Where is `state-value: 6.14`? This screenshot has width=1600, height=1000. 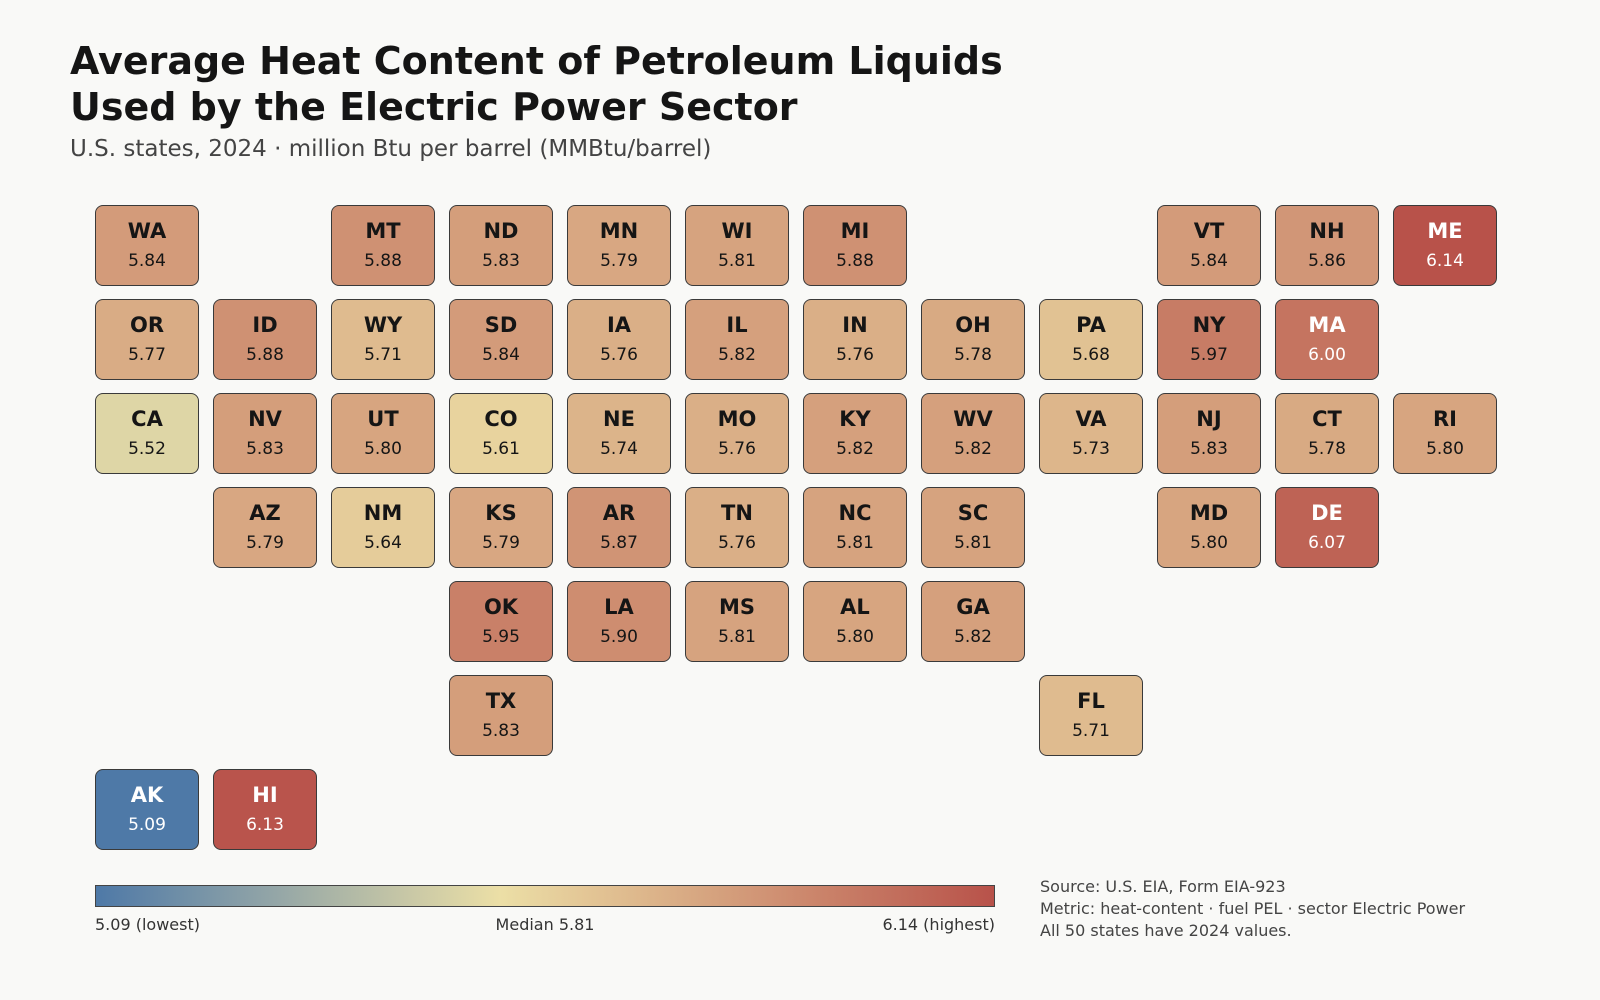
state-value: 6.14 is located at coordinates (1445, 260).